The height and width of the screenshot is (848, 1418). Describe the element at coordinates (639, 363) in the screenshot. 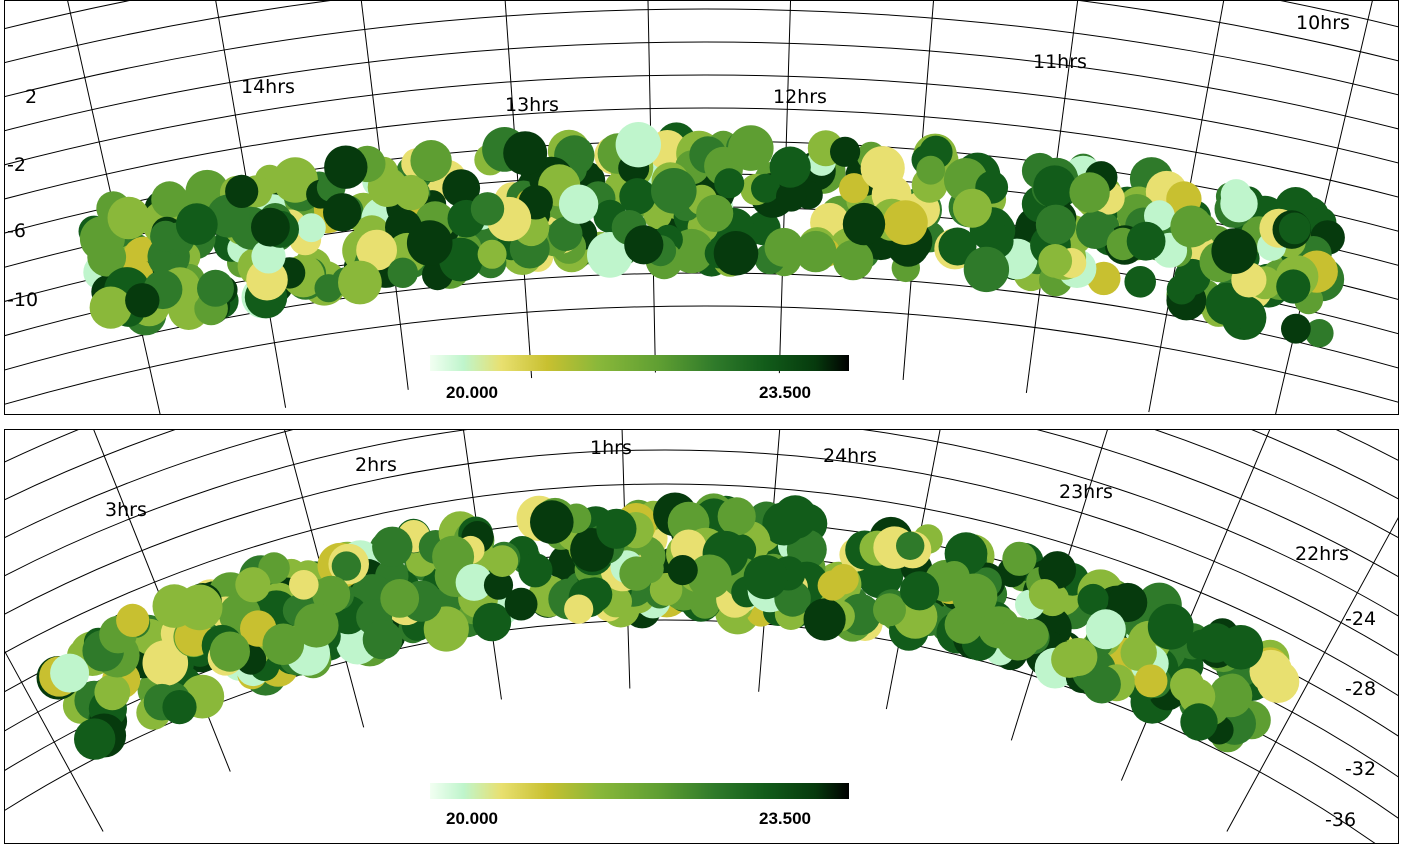

I see `colorbar-gradient` at that location.